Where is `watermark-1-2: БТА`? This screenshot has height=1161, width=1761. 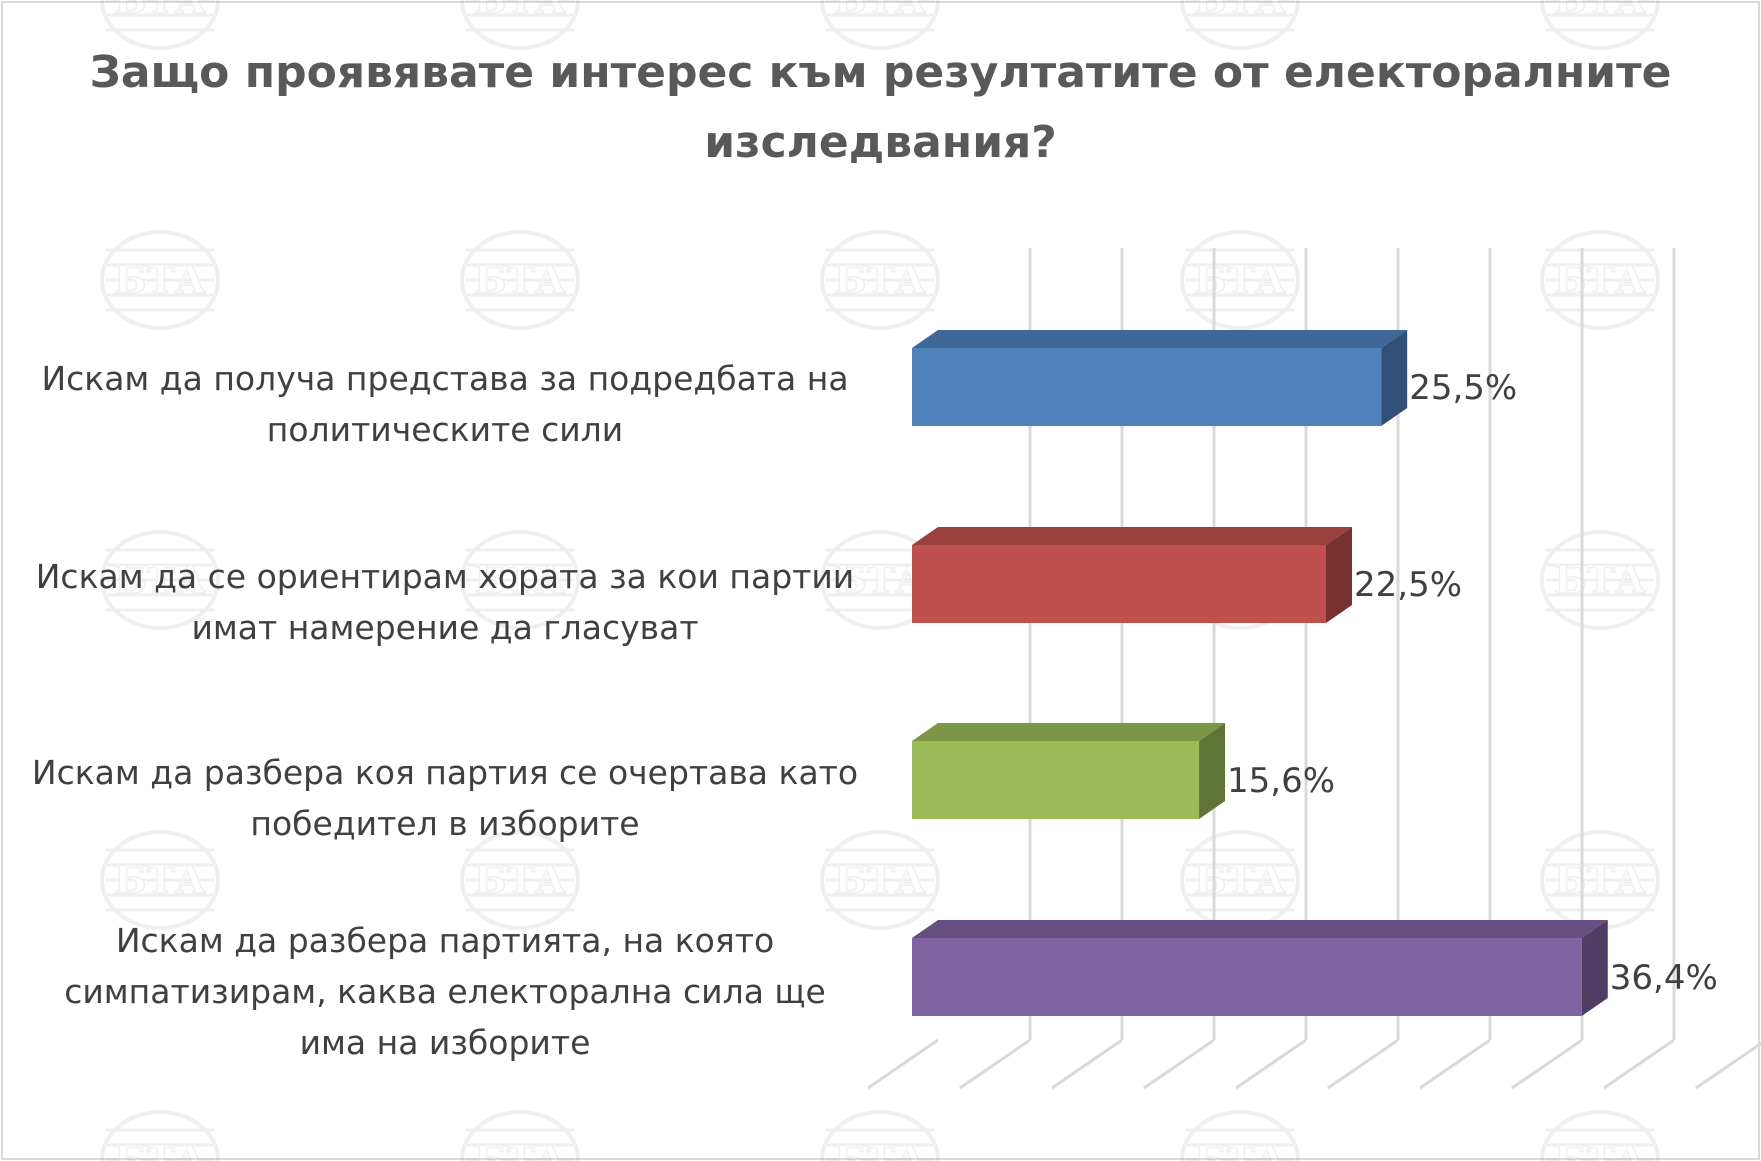
watermark-1-2: БТА is located at coordinates (880, 280).